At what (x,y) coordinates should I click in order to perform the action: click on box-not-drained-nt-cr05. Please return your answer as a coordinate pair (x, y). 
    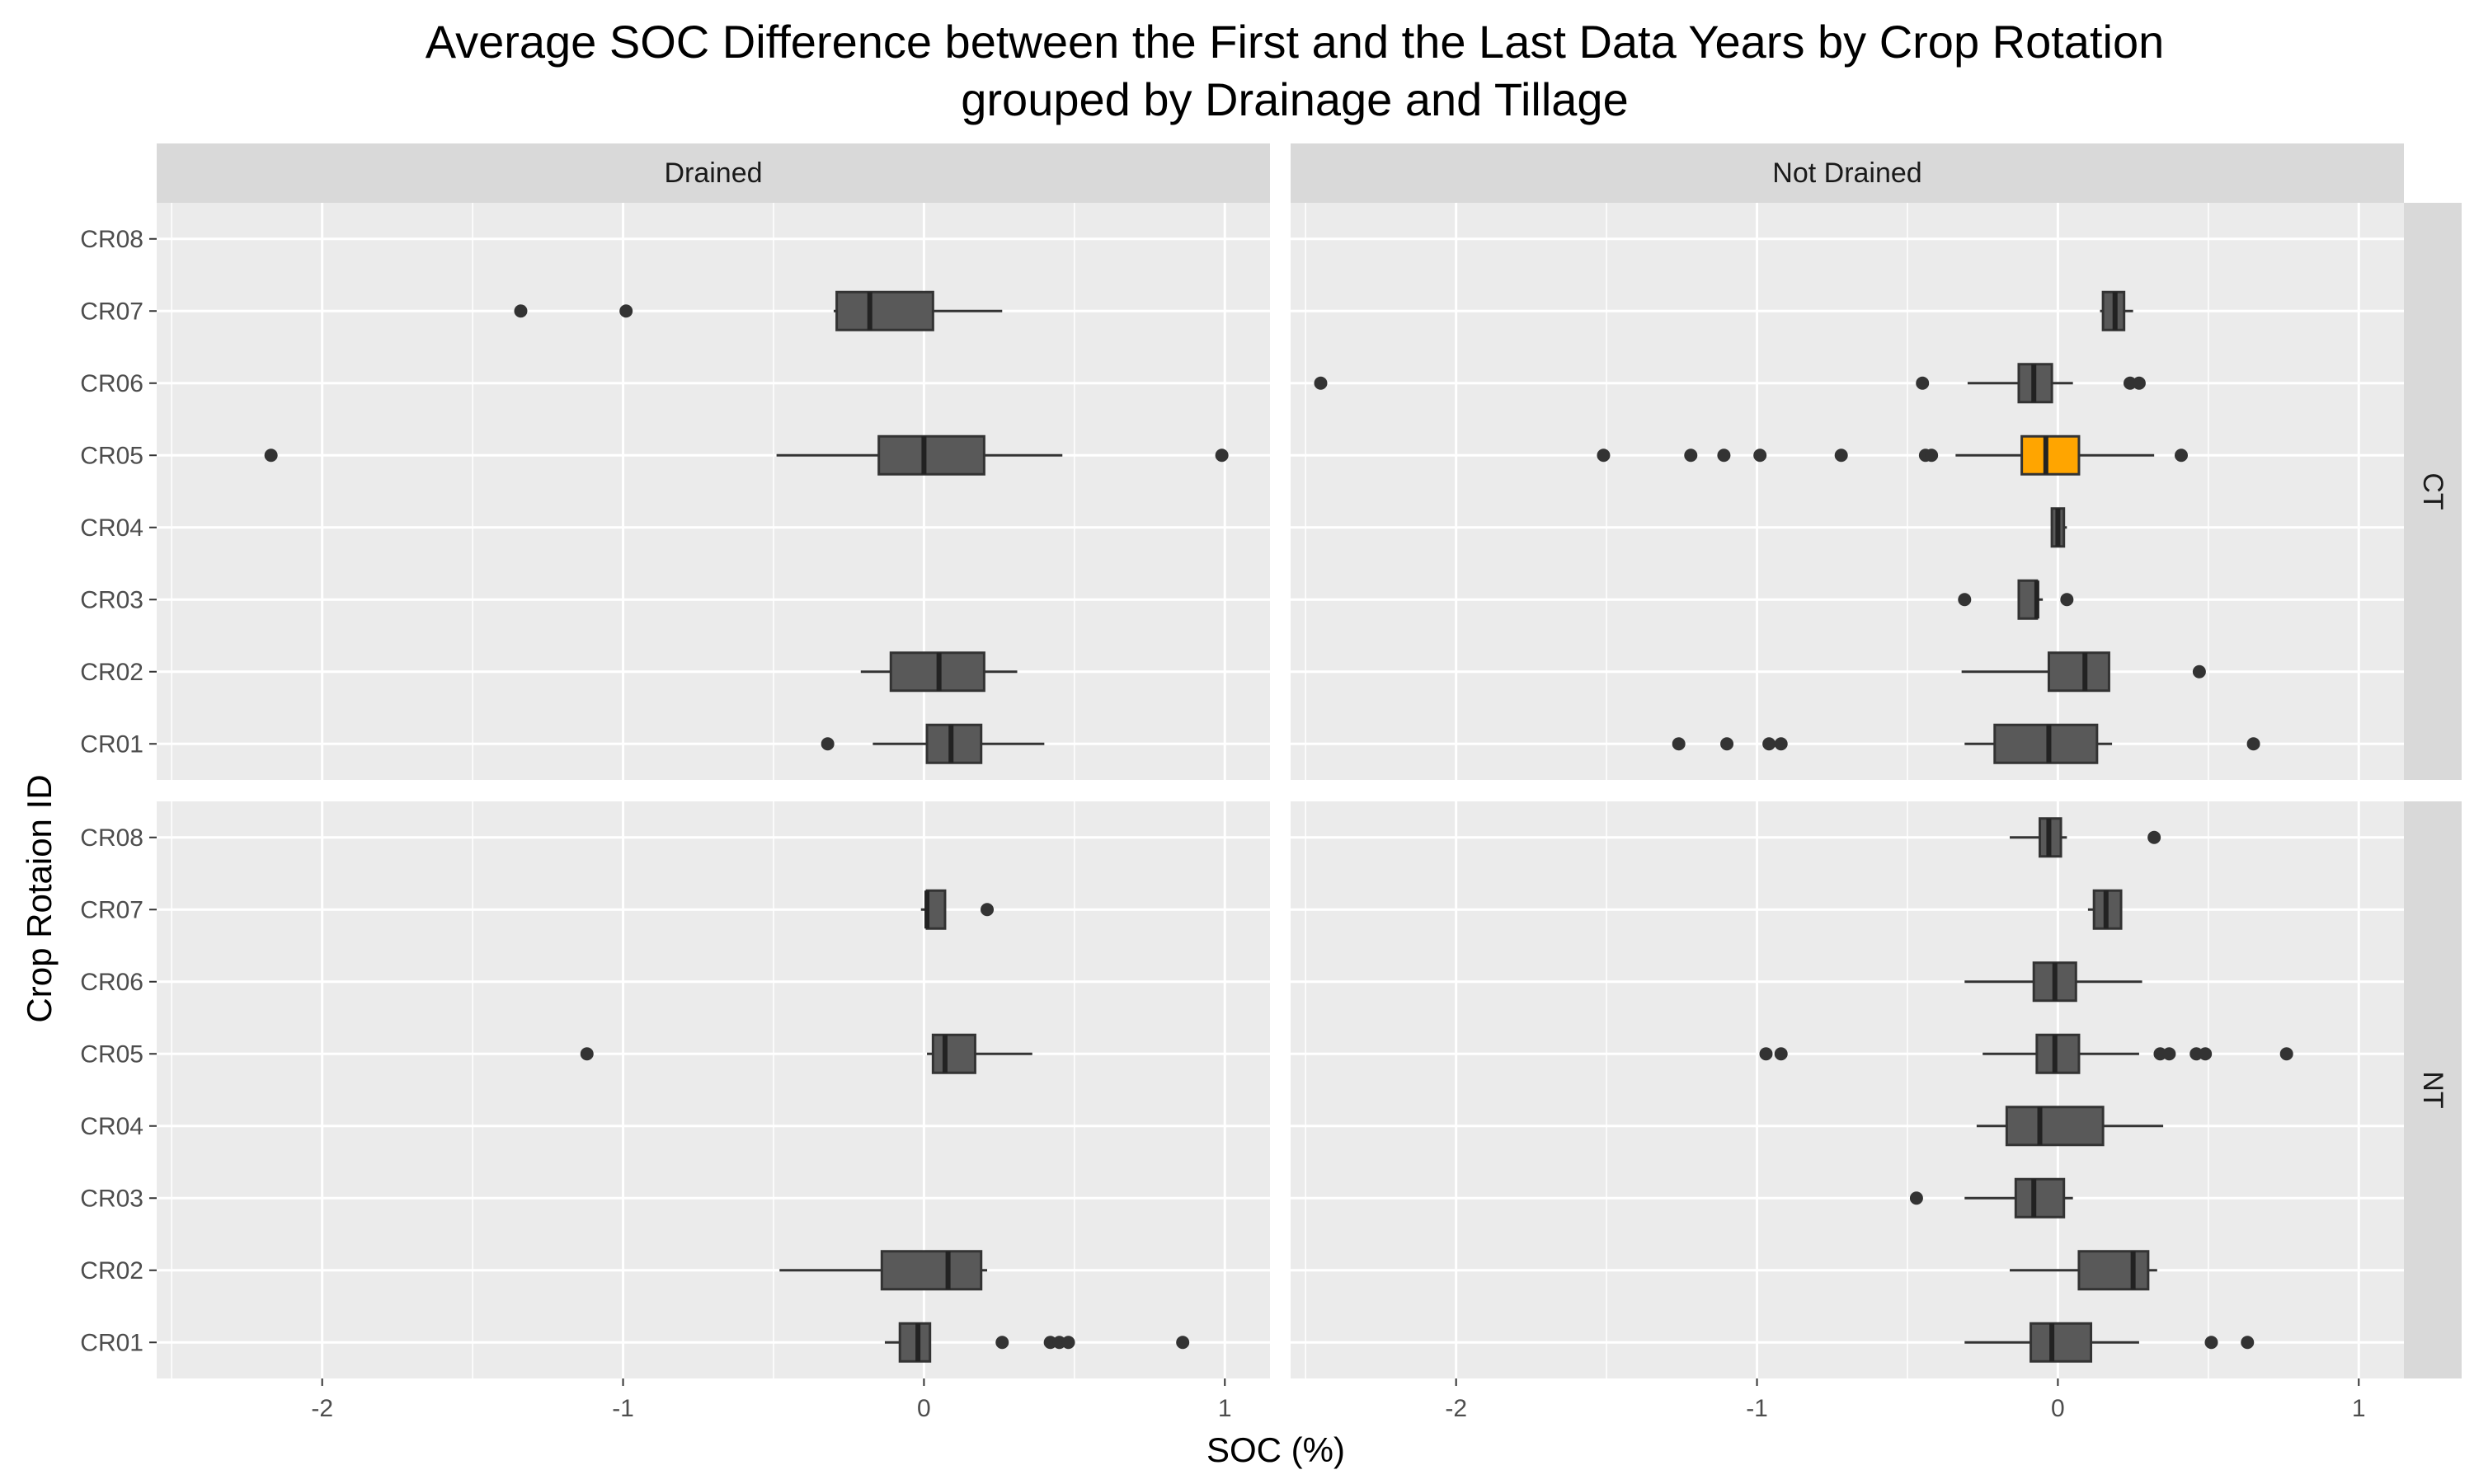
    Looking at the image, I should click on (2058, 1053).